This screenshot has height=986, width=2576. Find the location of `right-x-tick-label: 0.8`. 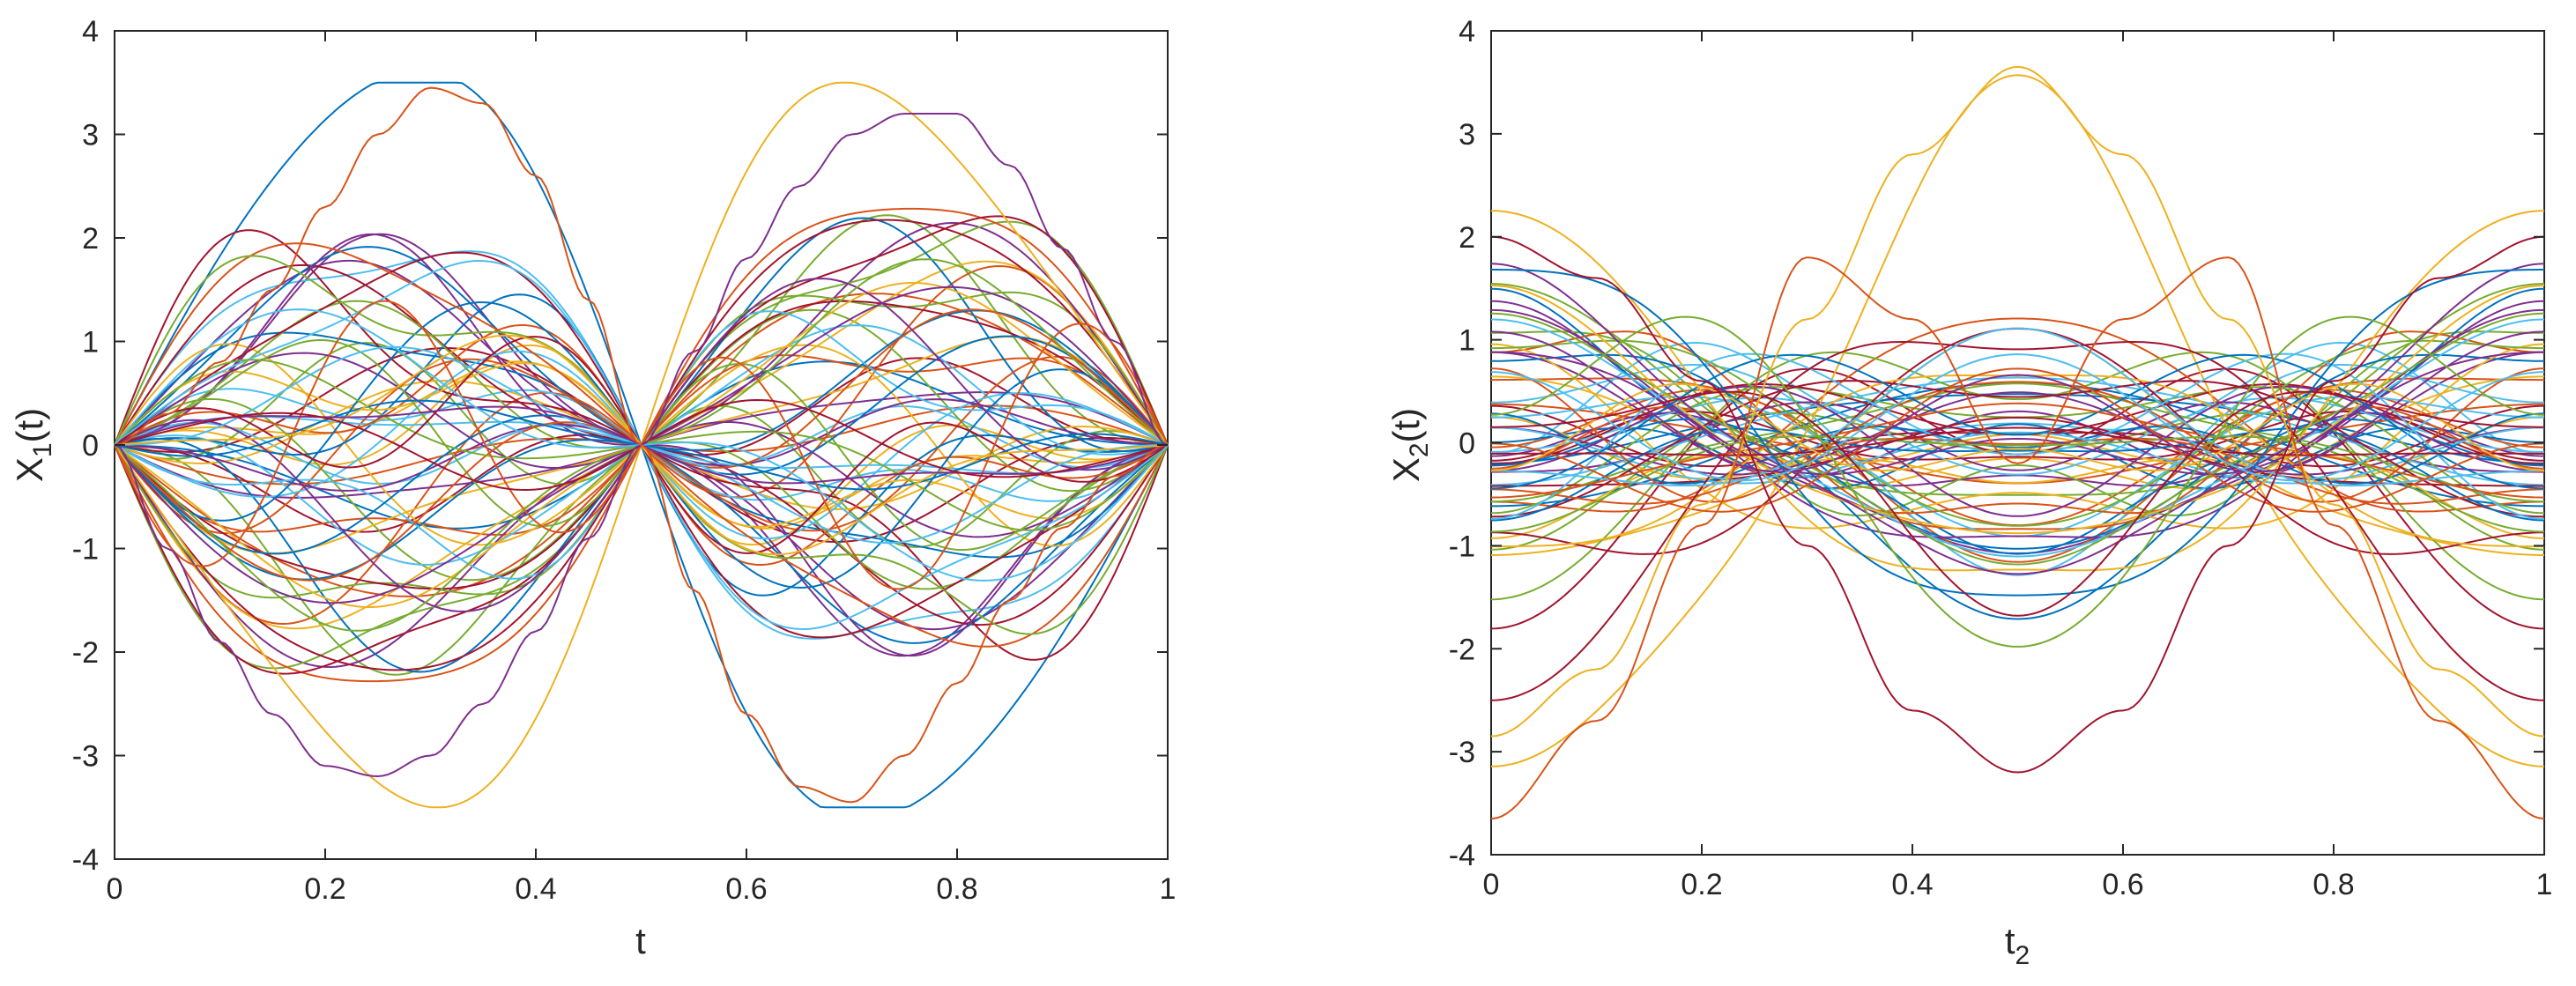

right-x-tick-label: 0.8 is located at coordinates (2333, 884).